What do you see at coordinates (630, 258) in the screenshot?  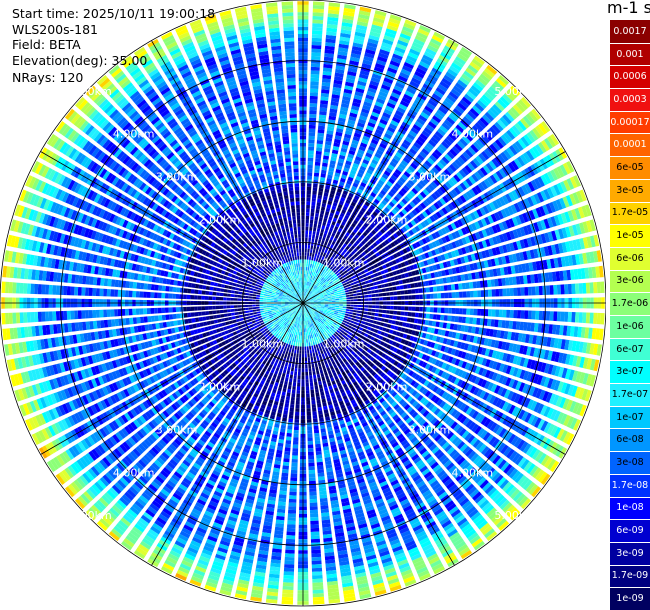 I see `colorbar-tick-label: 6e-06` at bounding box center [630, 258].